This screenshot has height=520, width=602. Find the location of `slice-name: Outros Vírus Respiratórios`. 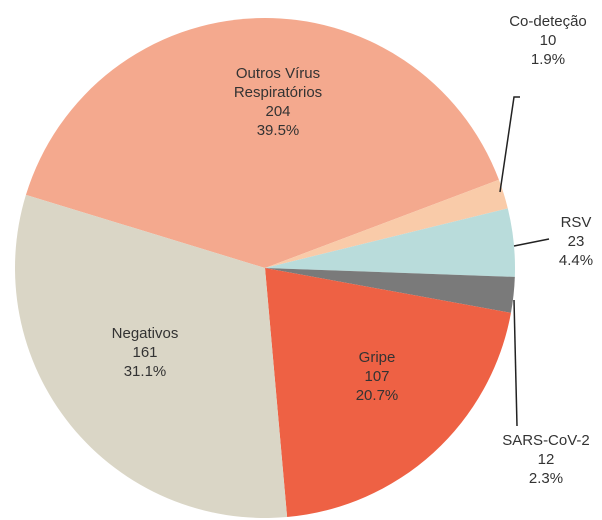

slice-name: Outros Vírus Respiratórios is located at coordinates (278, 83).